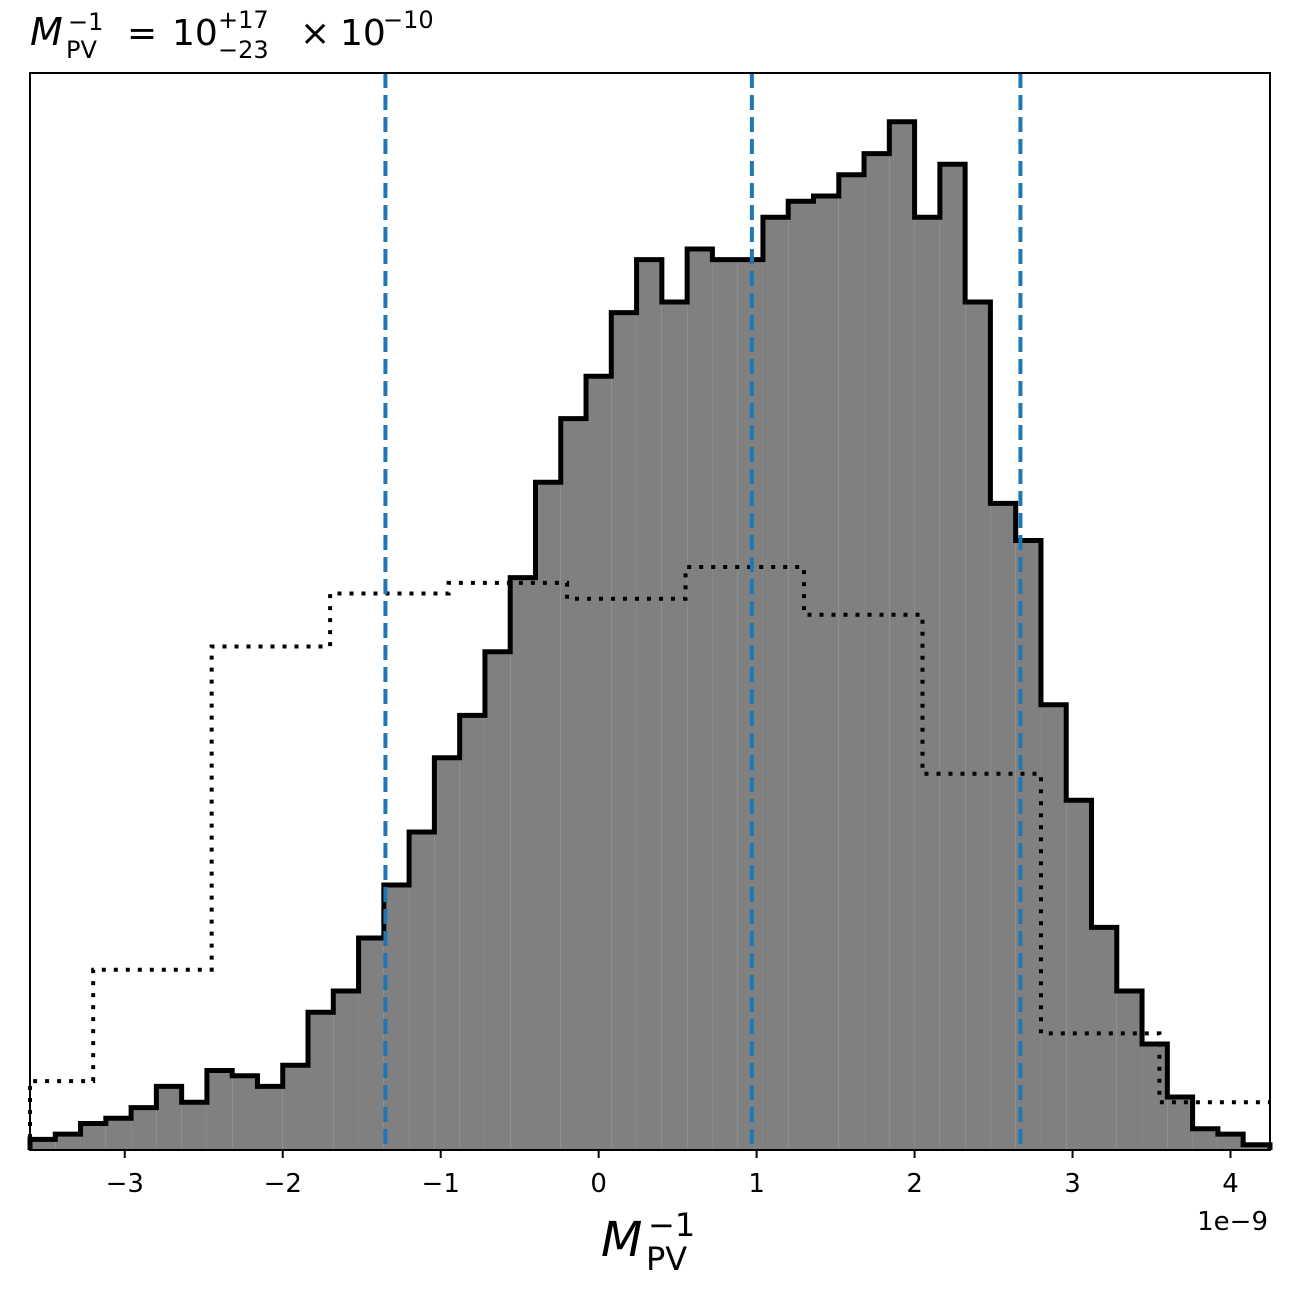 The image size is (1289, 1293). Describe the element at coordinates (243, 20) in the screenshot. I see `title-plus-err: +17` at that location.